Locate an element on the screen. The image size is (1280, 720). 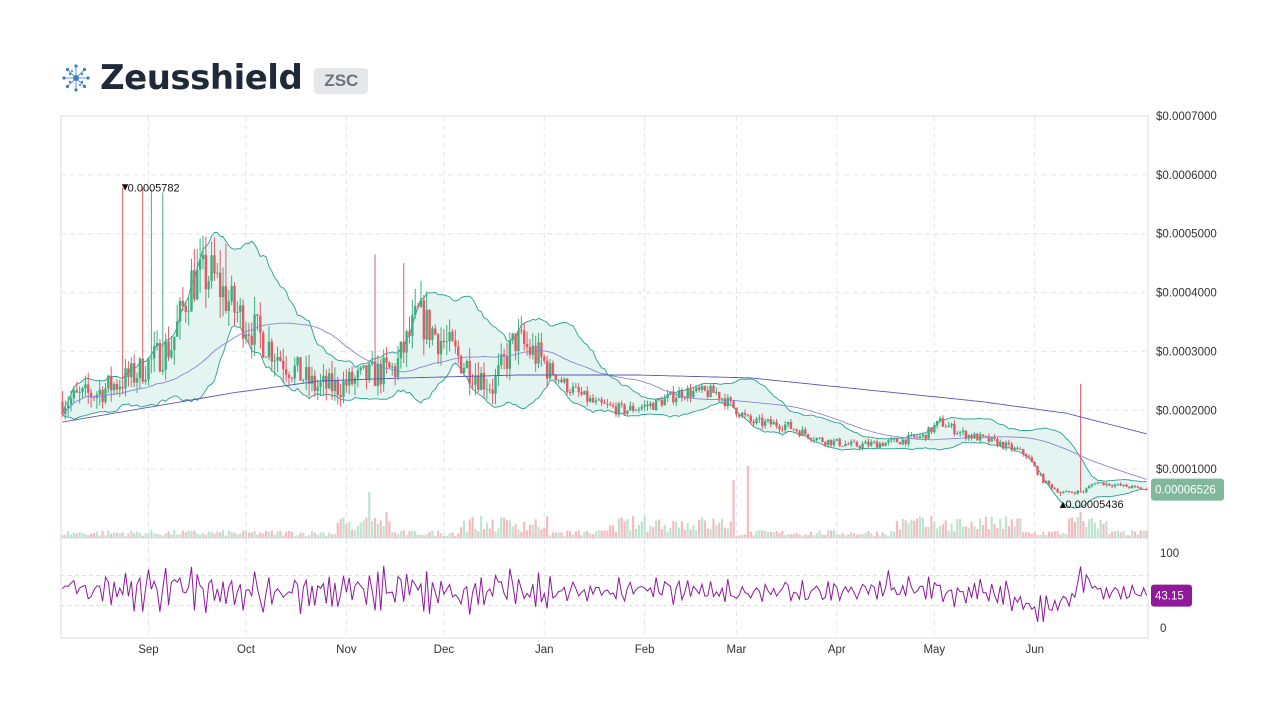
x-tick-label: Dec is located at coordinates (444, 650).